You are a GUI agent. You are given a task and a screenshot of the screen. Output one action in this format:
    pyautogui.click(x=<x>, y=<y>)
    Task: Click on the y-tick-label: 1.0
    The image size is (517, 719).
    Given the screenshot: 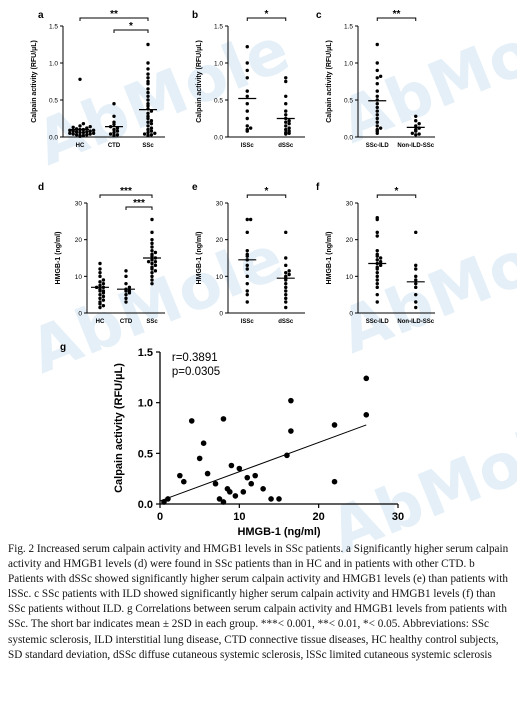 What is the action you would take?
    pyautogui.click(x=145, y=404)
    